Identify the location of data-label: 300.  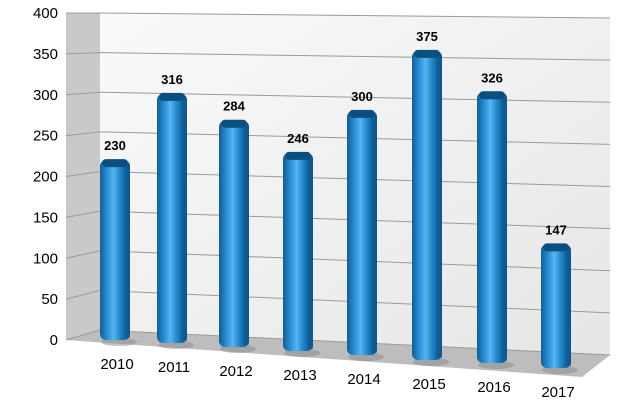
(362, 96).